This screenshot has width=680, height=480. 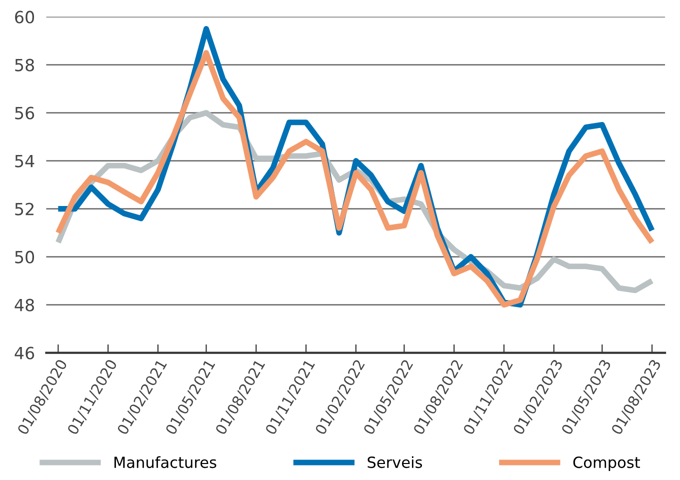 I want to click on legend-label: Compost, so click(x=606, y=464).